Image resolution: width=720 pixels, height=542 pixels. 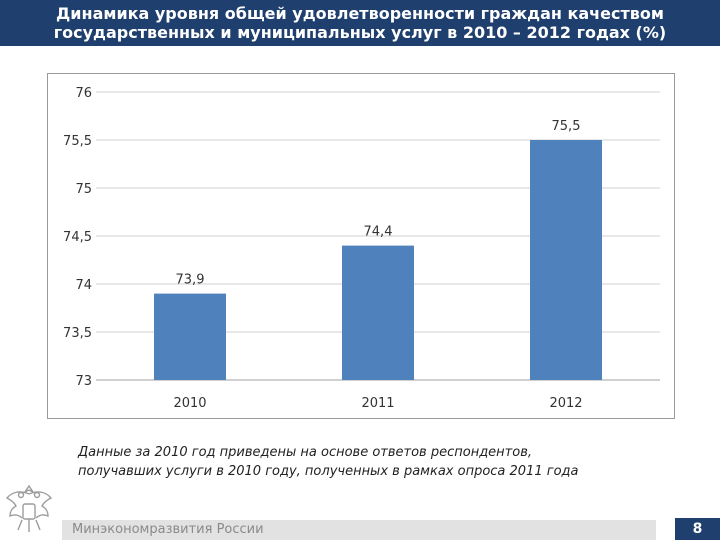 What do you see at coordinates (189, 403) in the screenshot?
I see `x-tick-label: 2010` at bounding box center [189, 403].